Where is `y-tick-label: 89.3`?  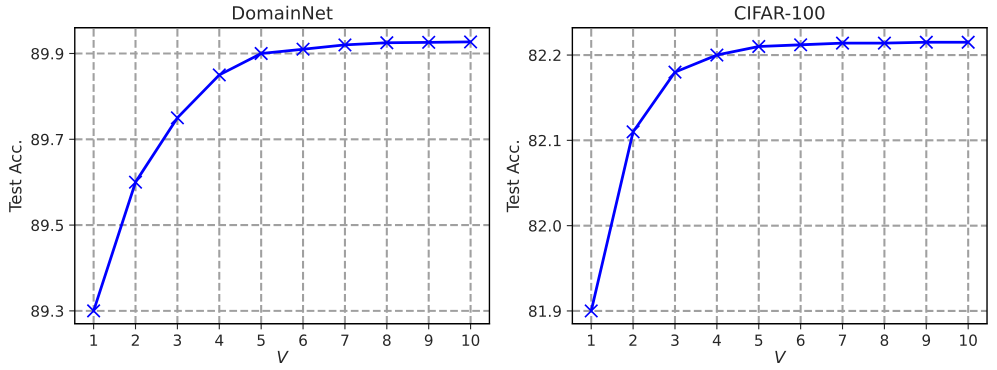
y-tick-label: 89.3 is located at coordinates (47, 311).